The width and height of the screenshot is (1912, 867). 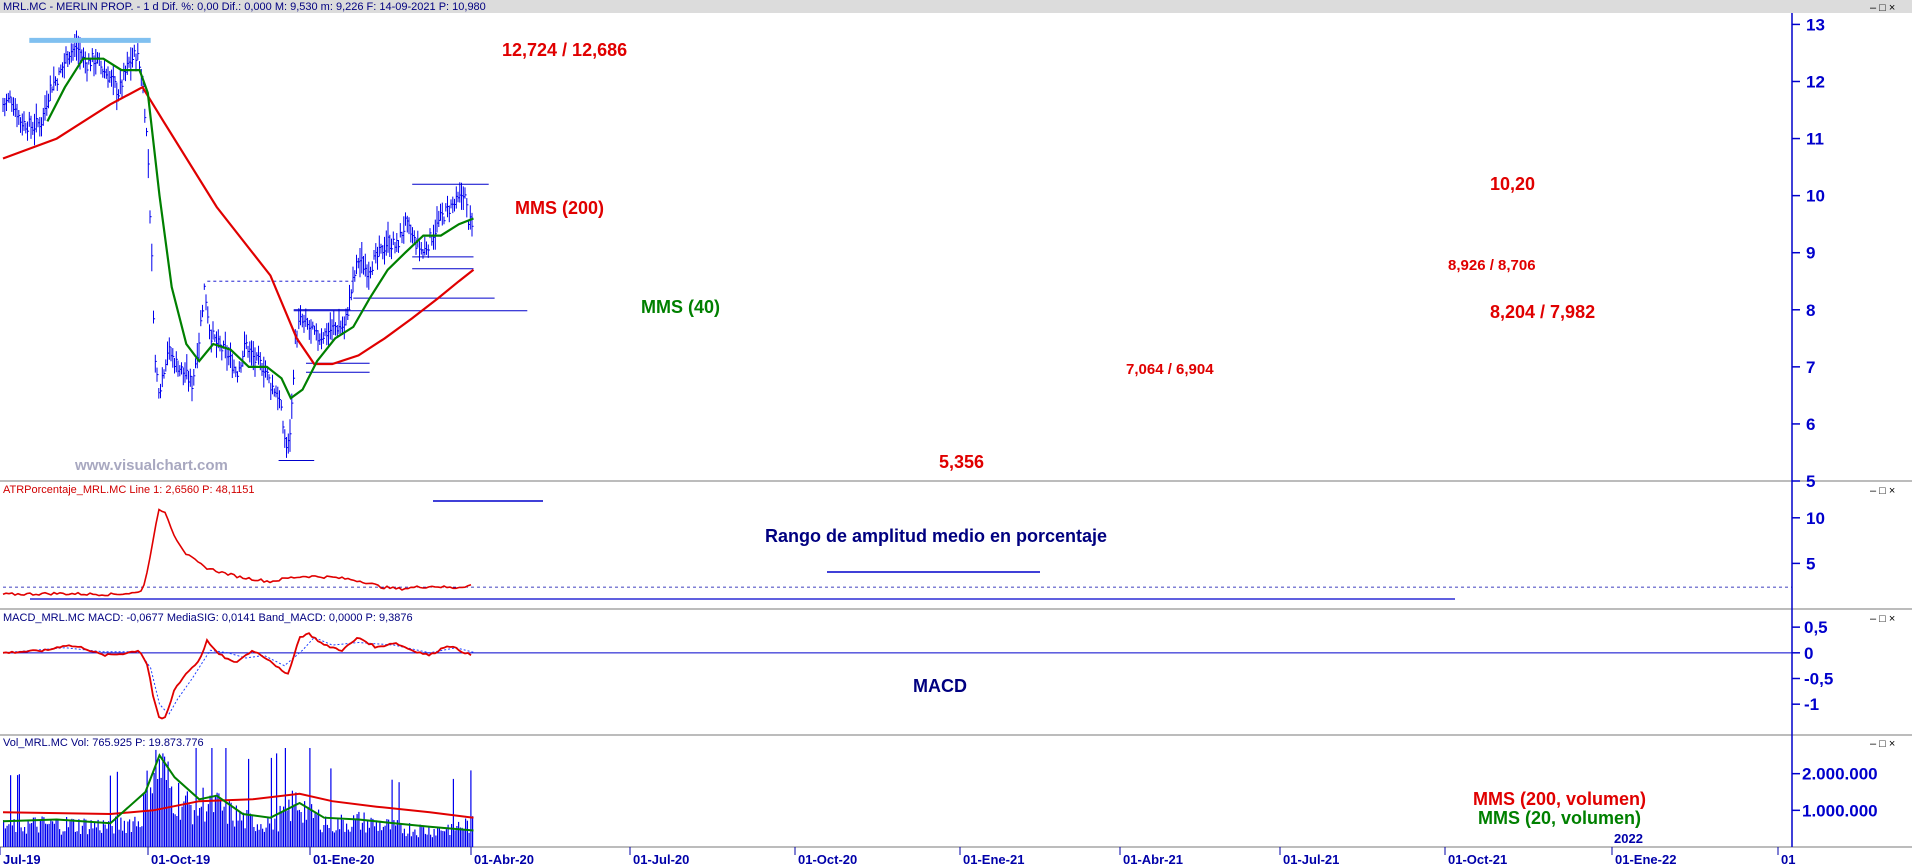 What do you see at coordinates (1882, 8) in the screenshot?
I see `price-window-controls: – □ ×` at bounding box center [1882, 8].